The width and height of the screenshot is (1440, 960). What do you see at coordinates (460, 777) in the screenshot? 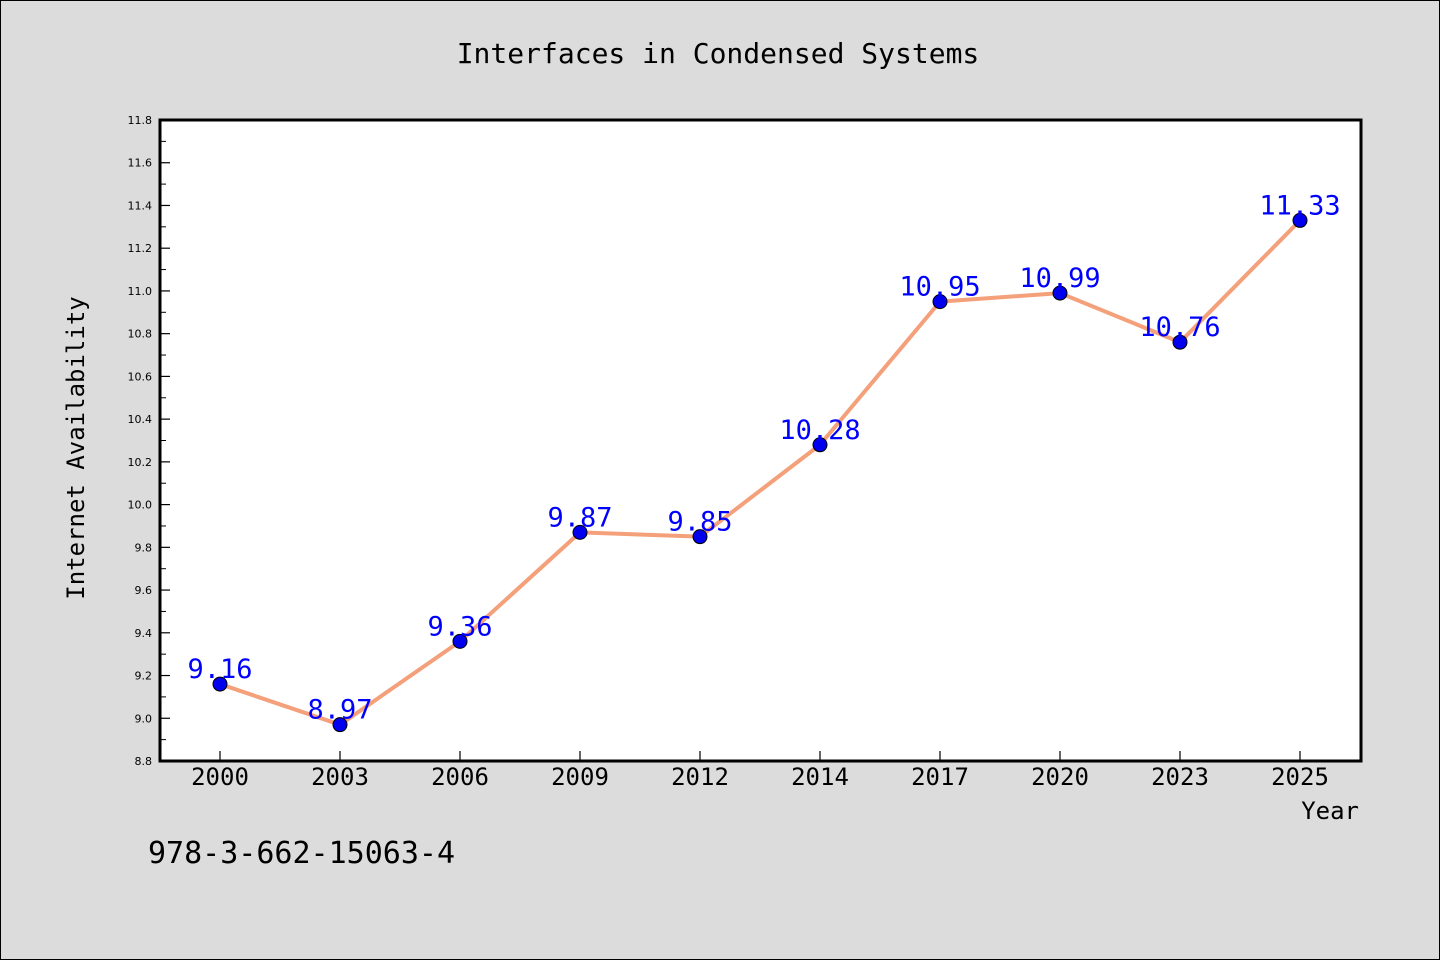
I see `x-tick-label: 2006` at bounding box center [460, 777].